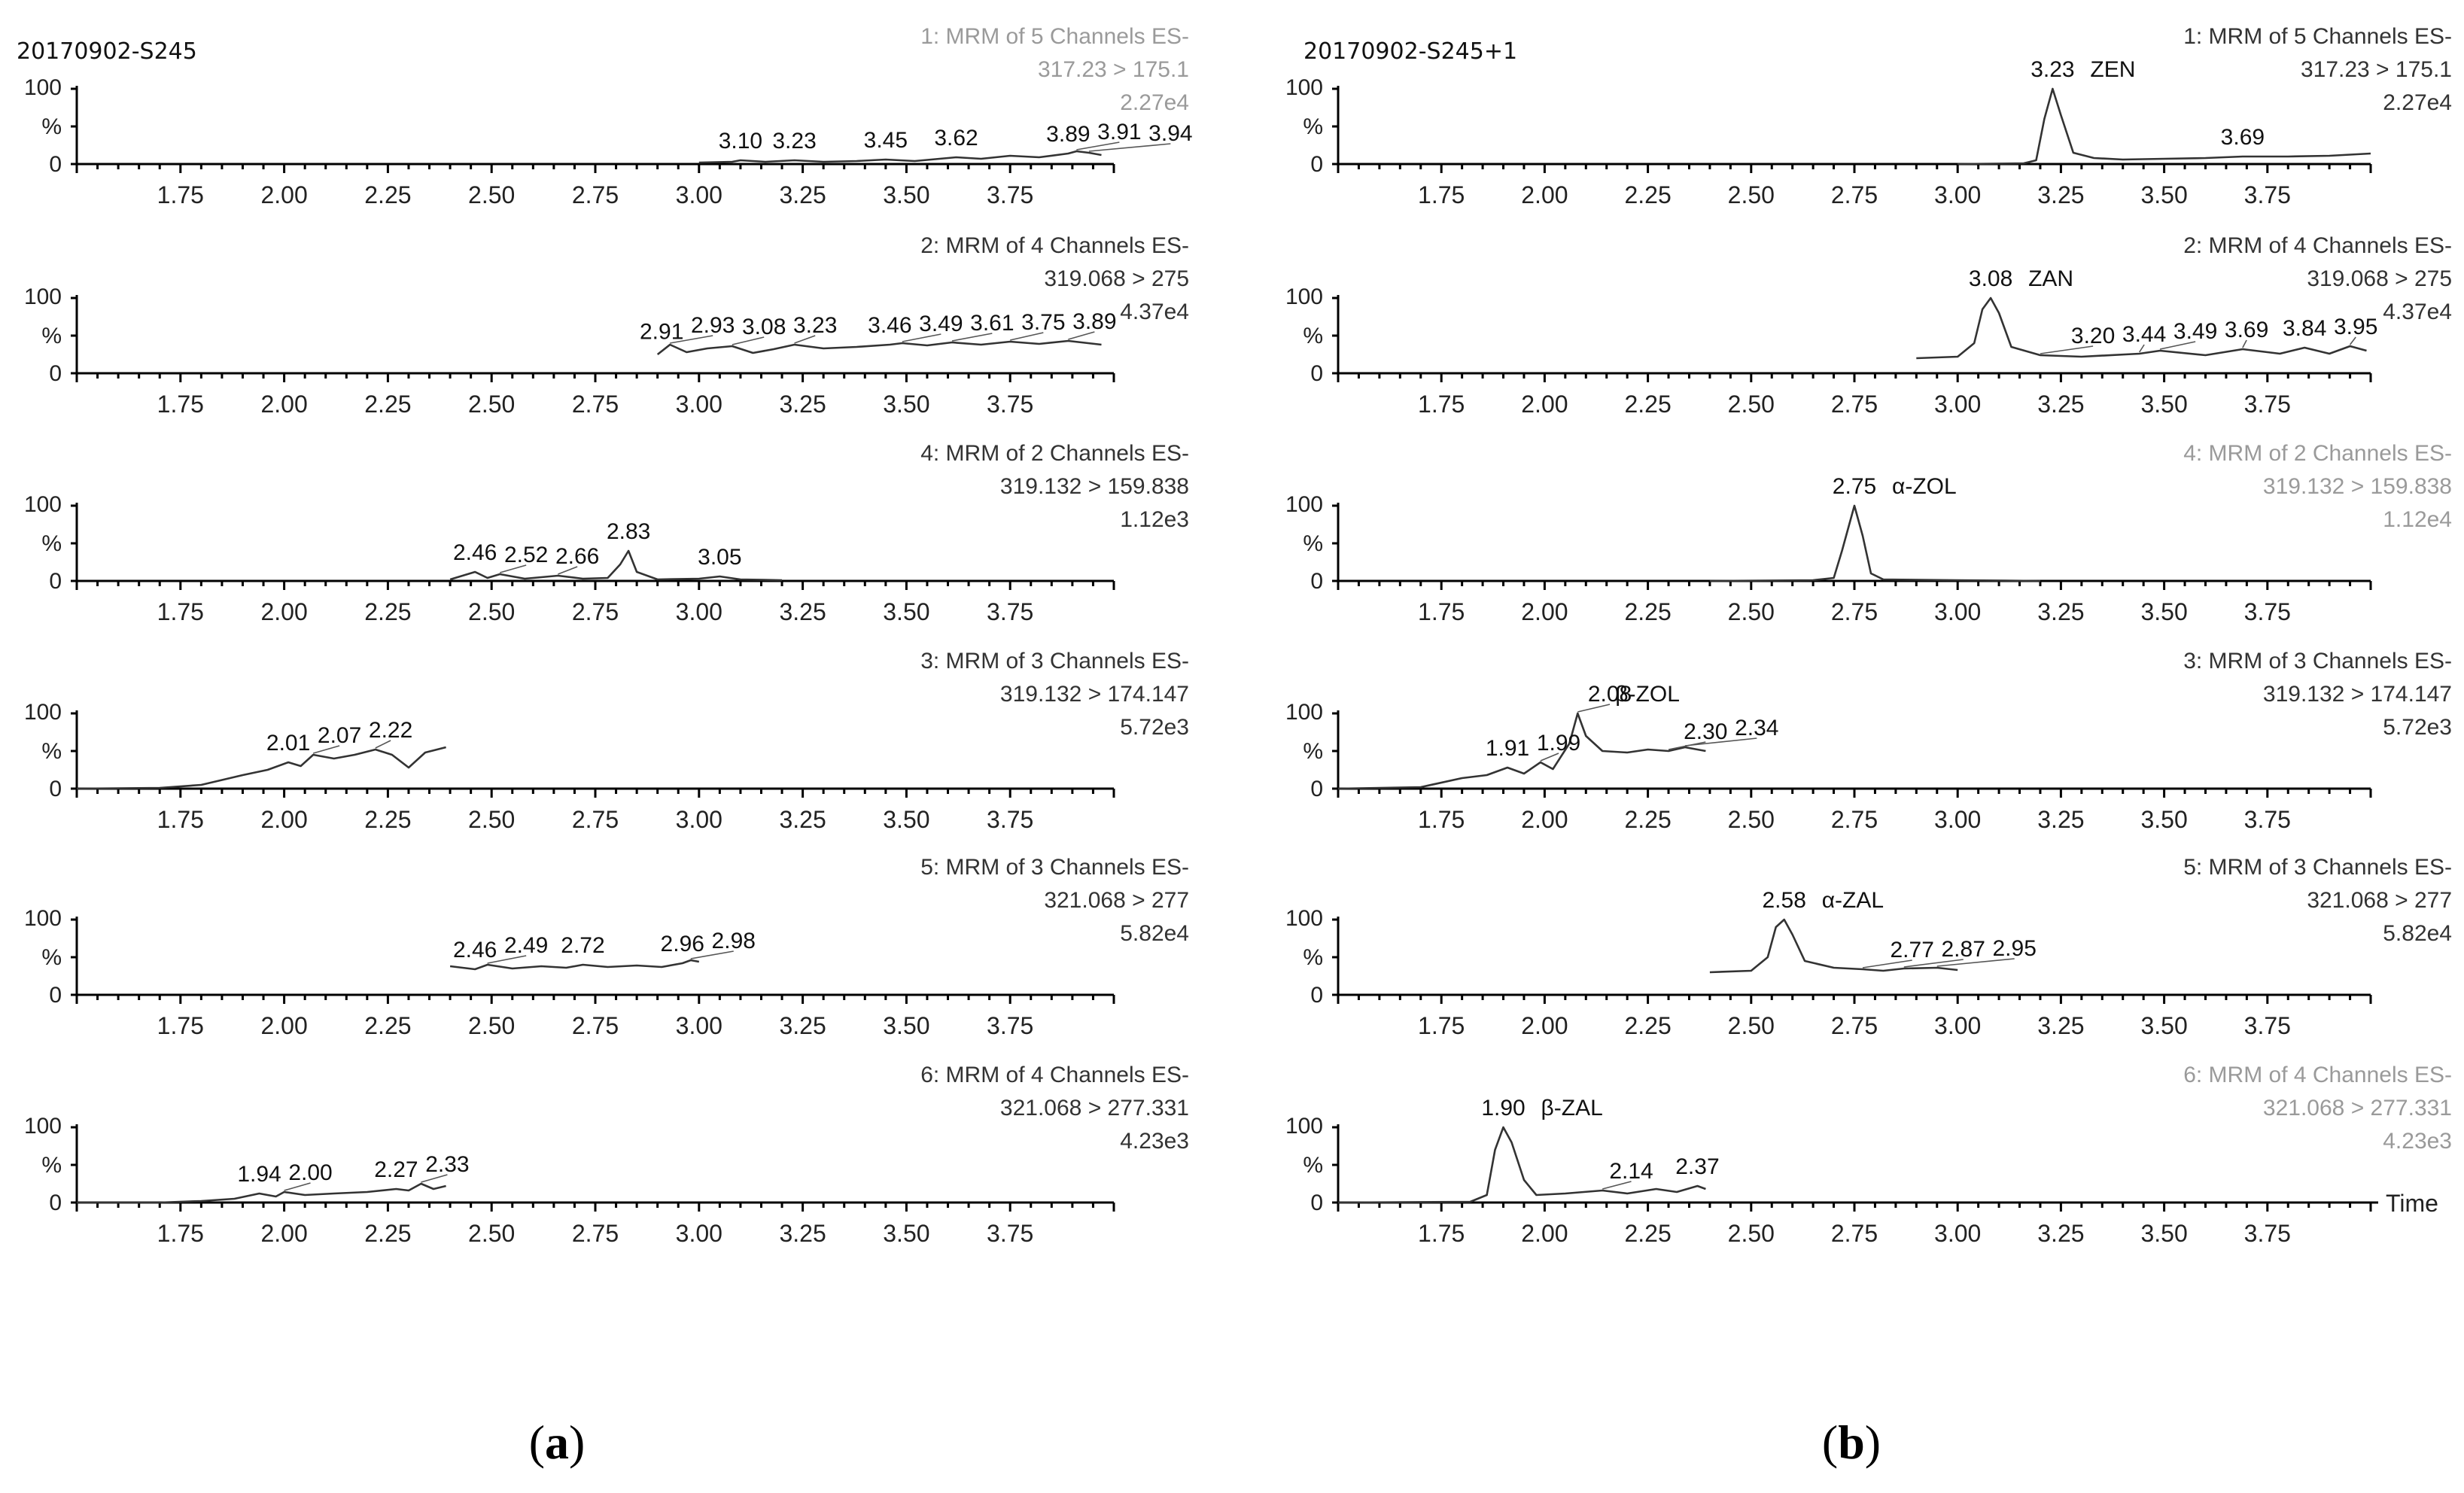 The height and width of the screenshot is (1493, 2464). What do you see at coordinates (577, 556) in the screenshot?
I see `peak-label: 2.66` at bounding box center [577, 556].